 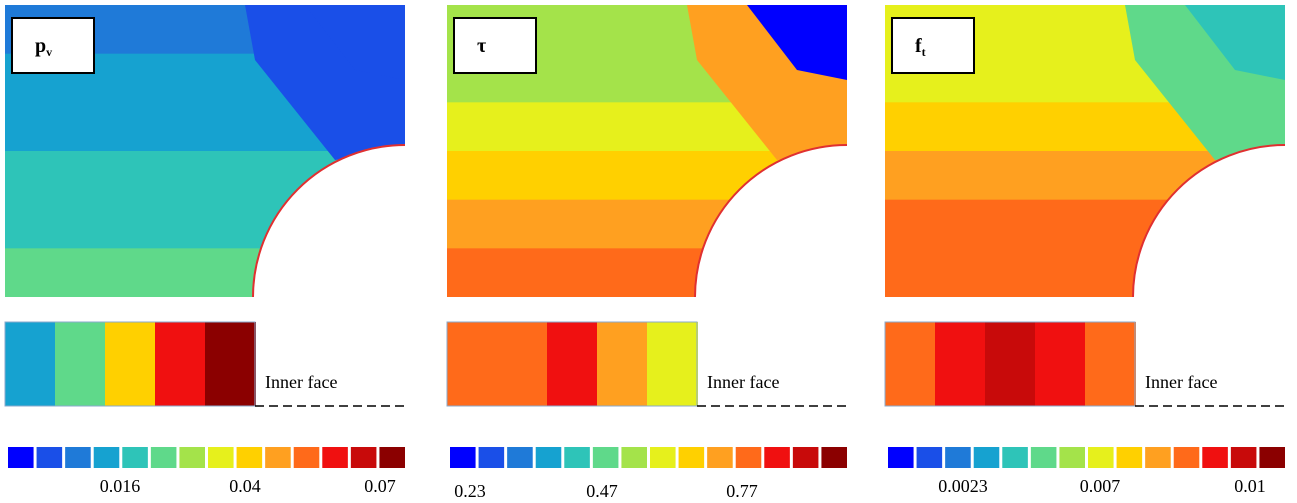 What do you see at coordinates (963, 486) in the screenshot?
I see `colorbar-label: 0.0023` at bounding box center [963, 486].